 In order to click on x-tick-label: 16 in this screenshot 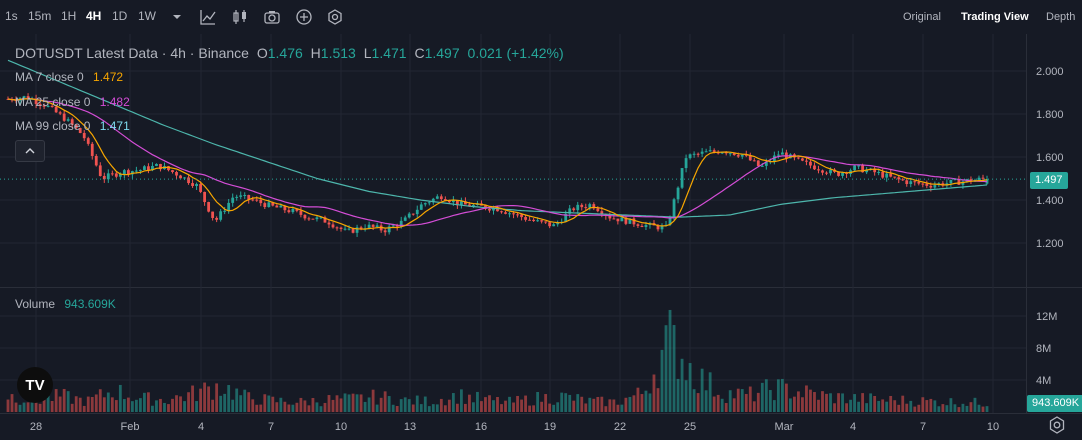, I will do `click(481, 427)`.